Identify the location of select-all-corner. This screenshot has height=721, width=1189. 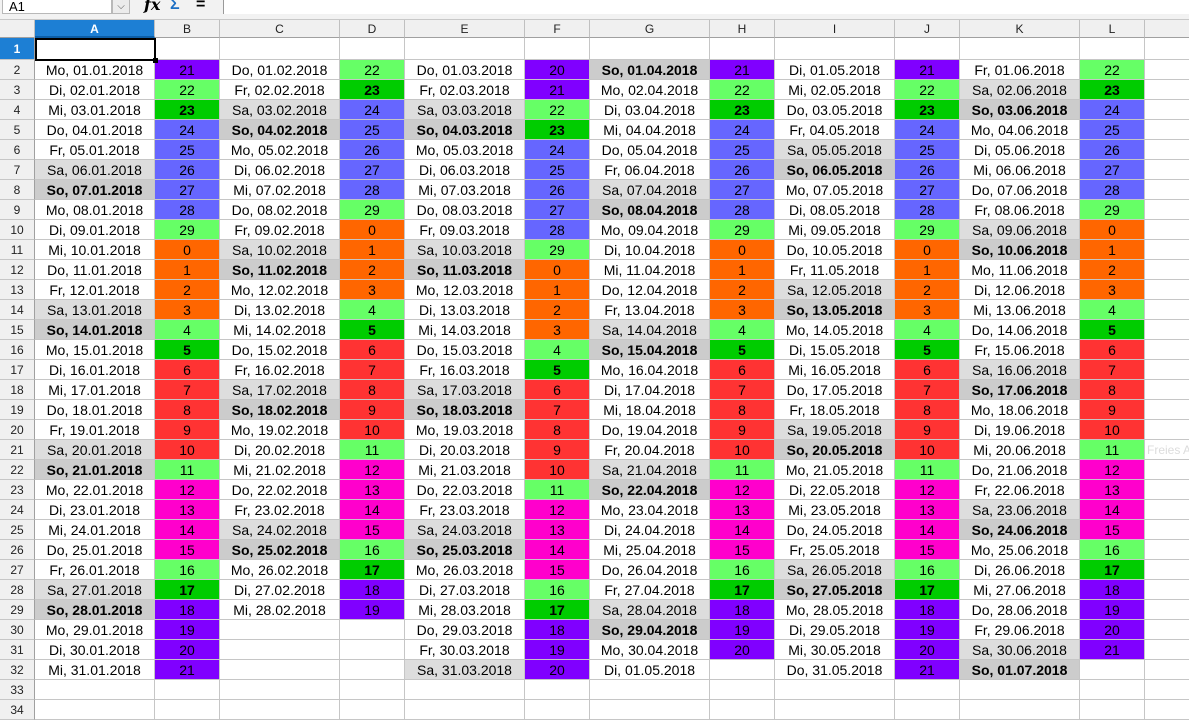
(17, 29).